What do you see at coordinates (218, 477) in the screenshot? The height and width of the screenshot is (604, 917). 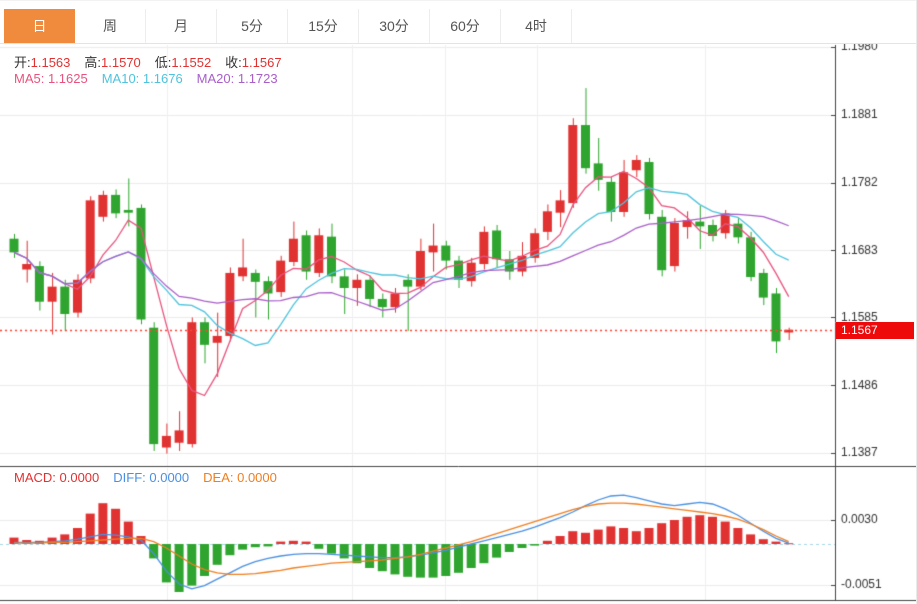 I see `macd-label: DEA:` at bounding box center [218, 477].